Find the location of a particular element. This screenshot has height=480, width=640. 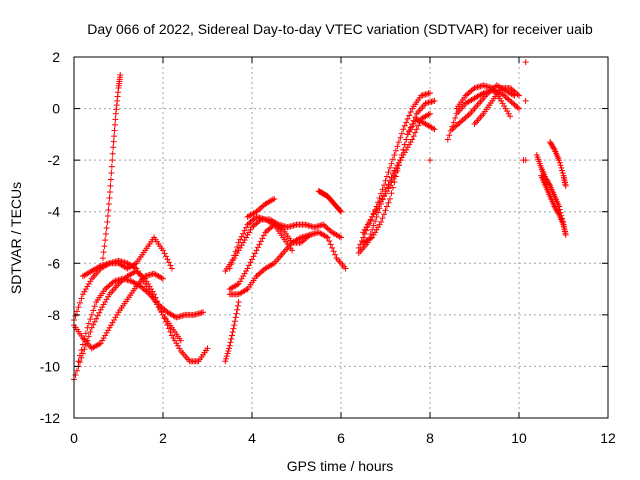

series-arc-e is located at coordinates (127, 257).